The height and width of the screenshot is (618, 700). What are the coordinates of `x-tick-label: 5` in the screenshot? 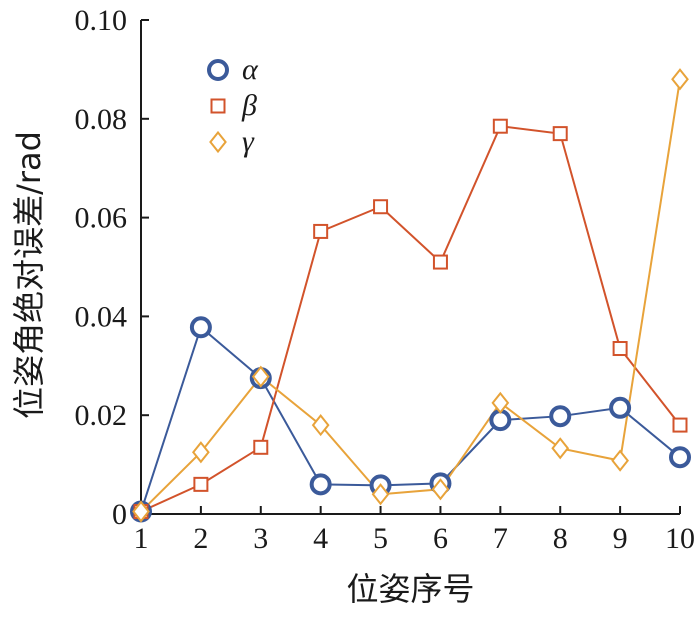 It's located at (380, 538).